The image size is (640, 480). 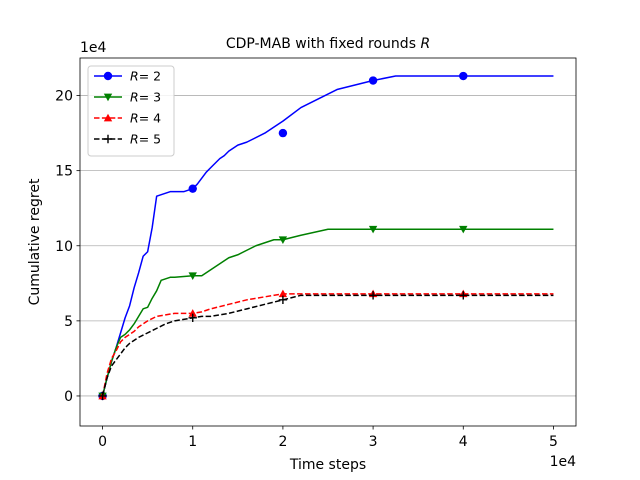 I want to click on legend-item: R= 3, so click(x=127, y=97).